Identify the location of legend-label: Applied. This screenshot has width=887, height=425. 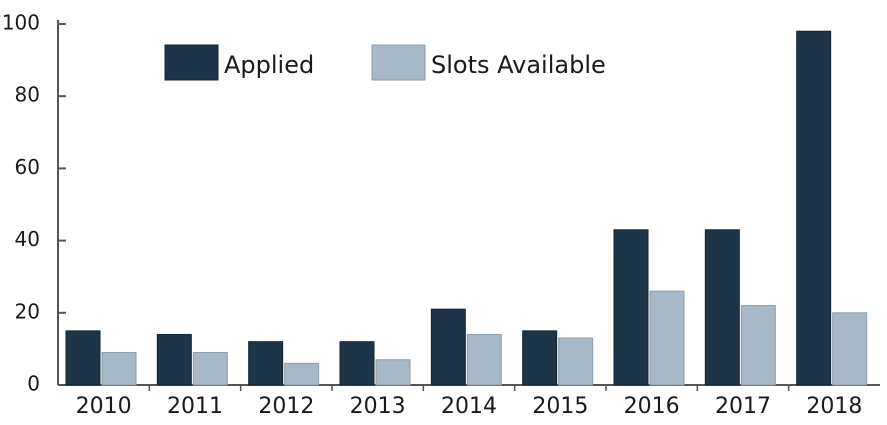
(269, 65).